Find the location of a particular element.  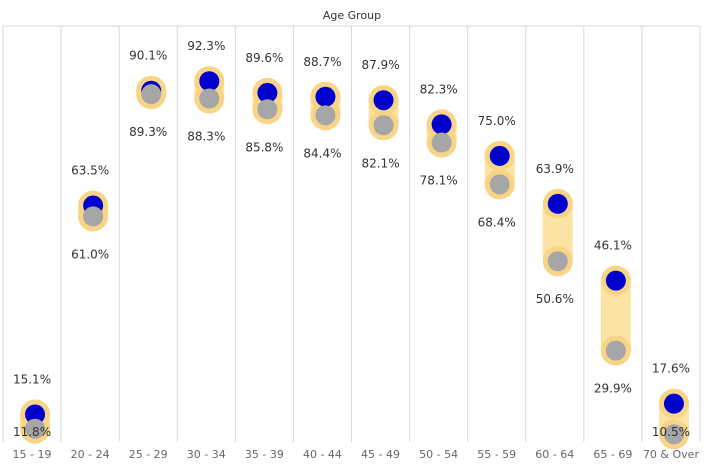

upper-value-label: 87.9% is located at coordinates (380, 65).